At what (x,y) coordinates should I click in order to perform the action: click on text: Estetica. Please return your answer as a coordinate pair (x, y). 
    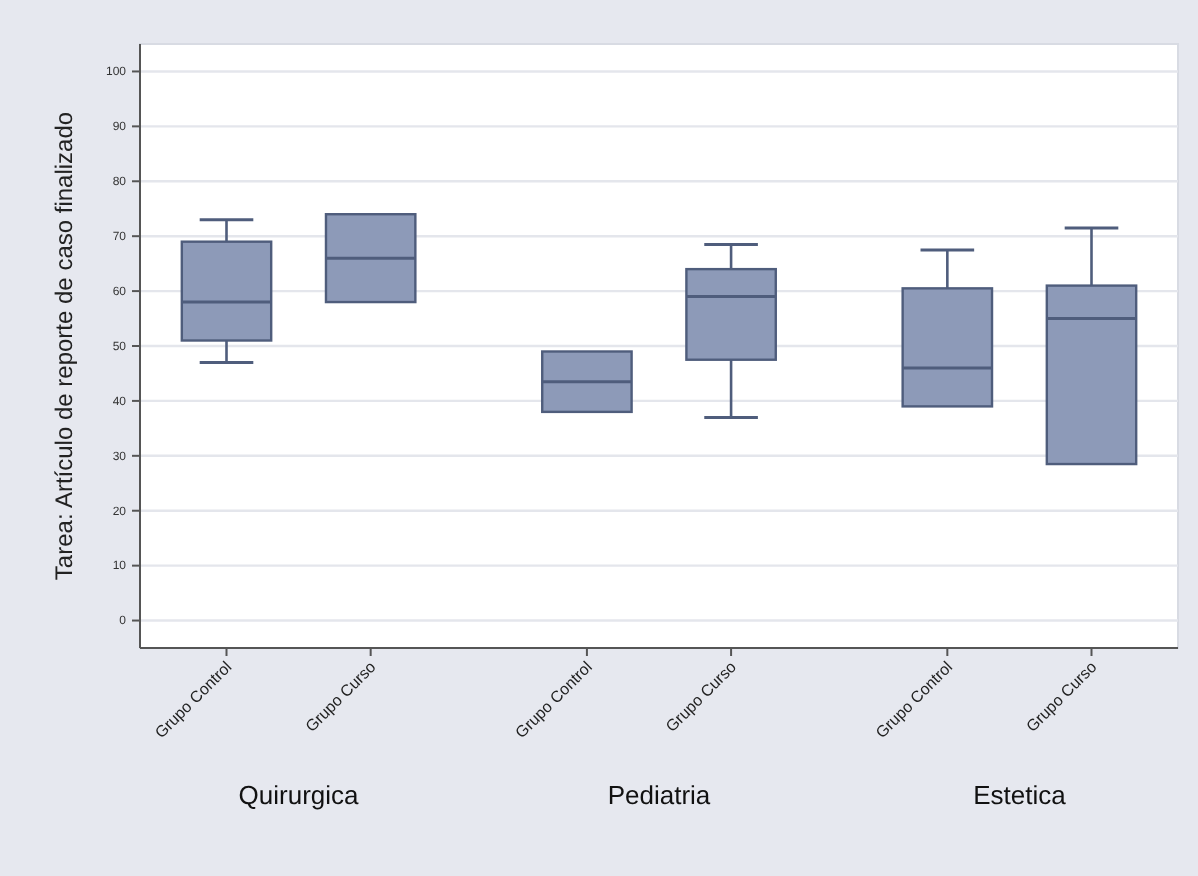
    Looking at the image, I should click on (1020, 795).